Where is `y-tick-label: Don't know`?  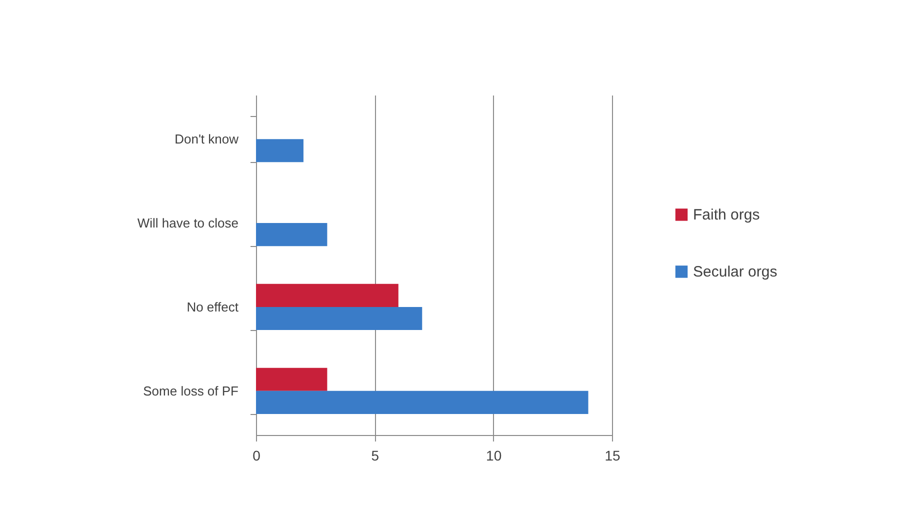
y-tick-label: Don't know is located at coordinates (207, 139).